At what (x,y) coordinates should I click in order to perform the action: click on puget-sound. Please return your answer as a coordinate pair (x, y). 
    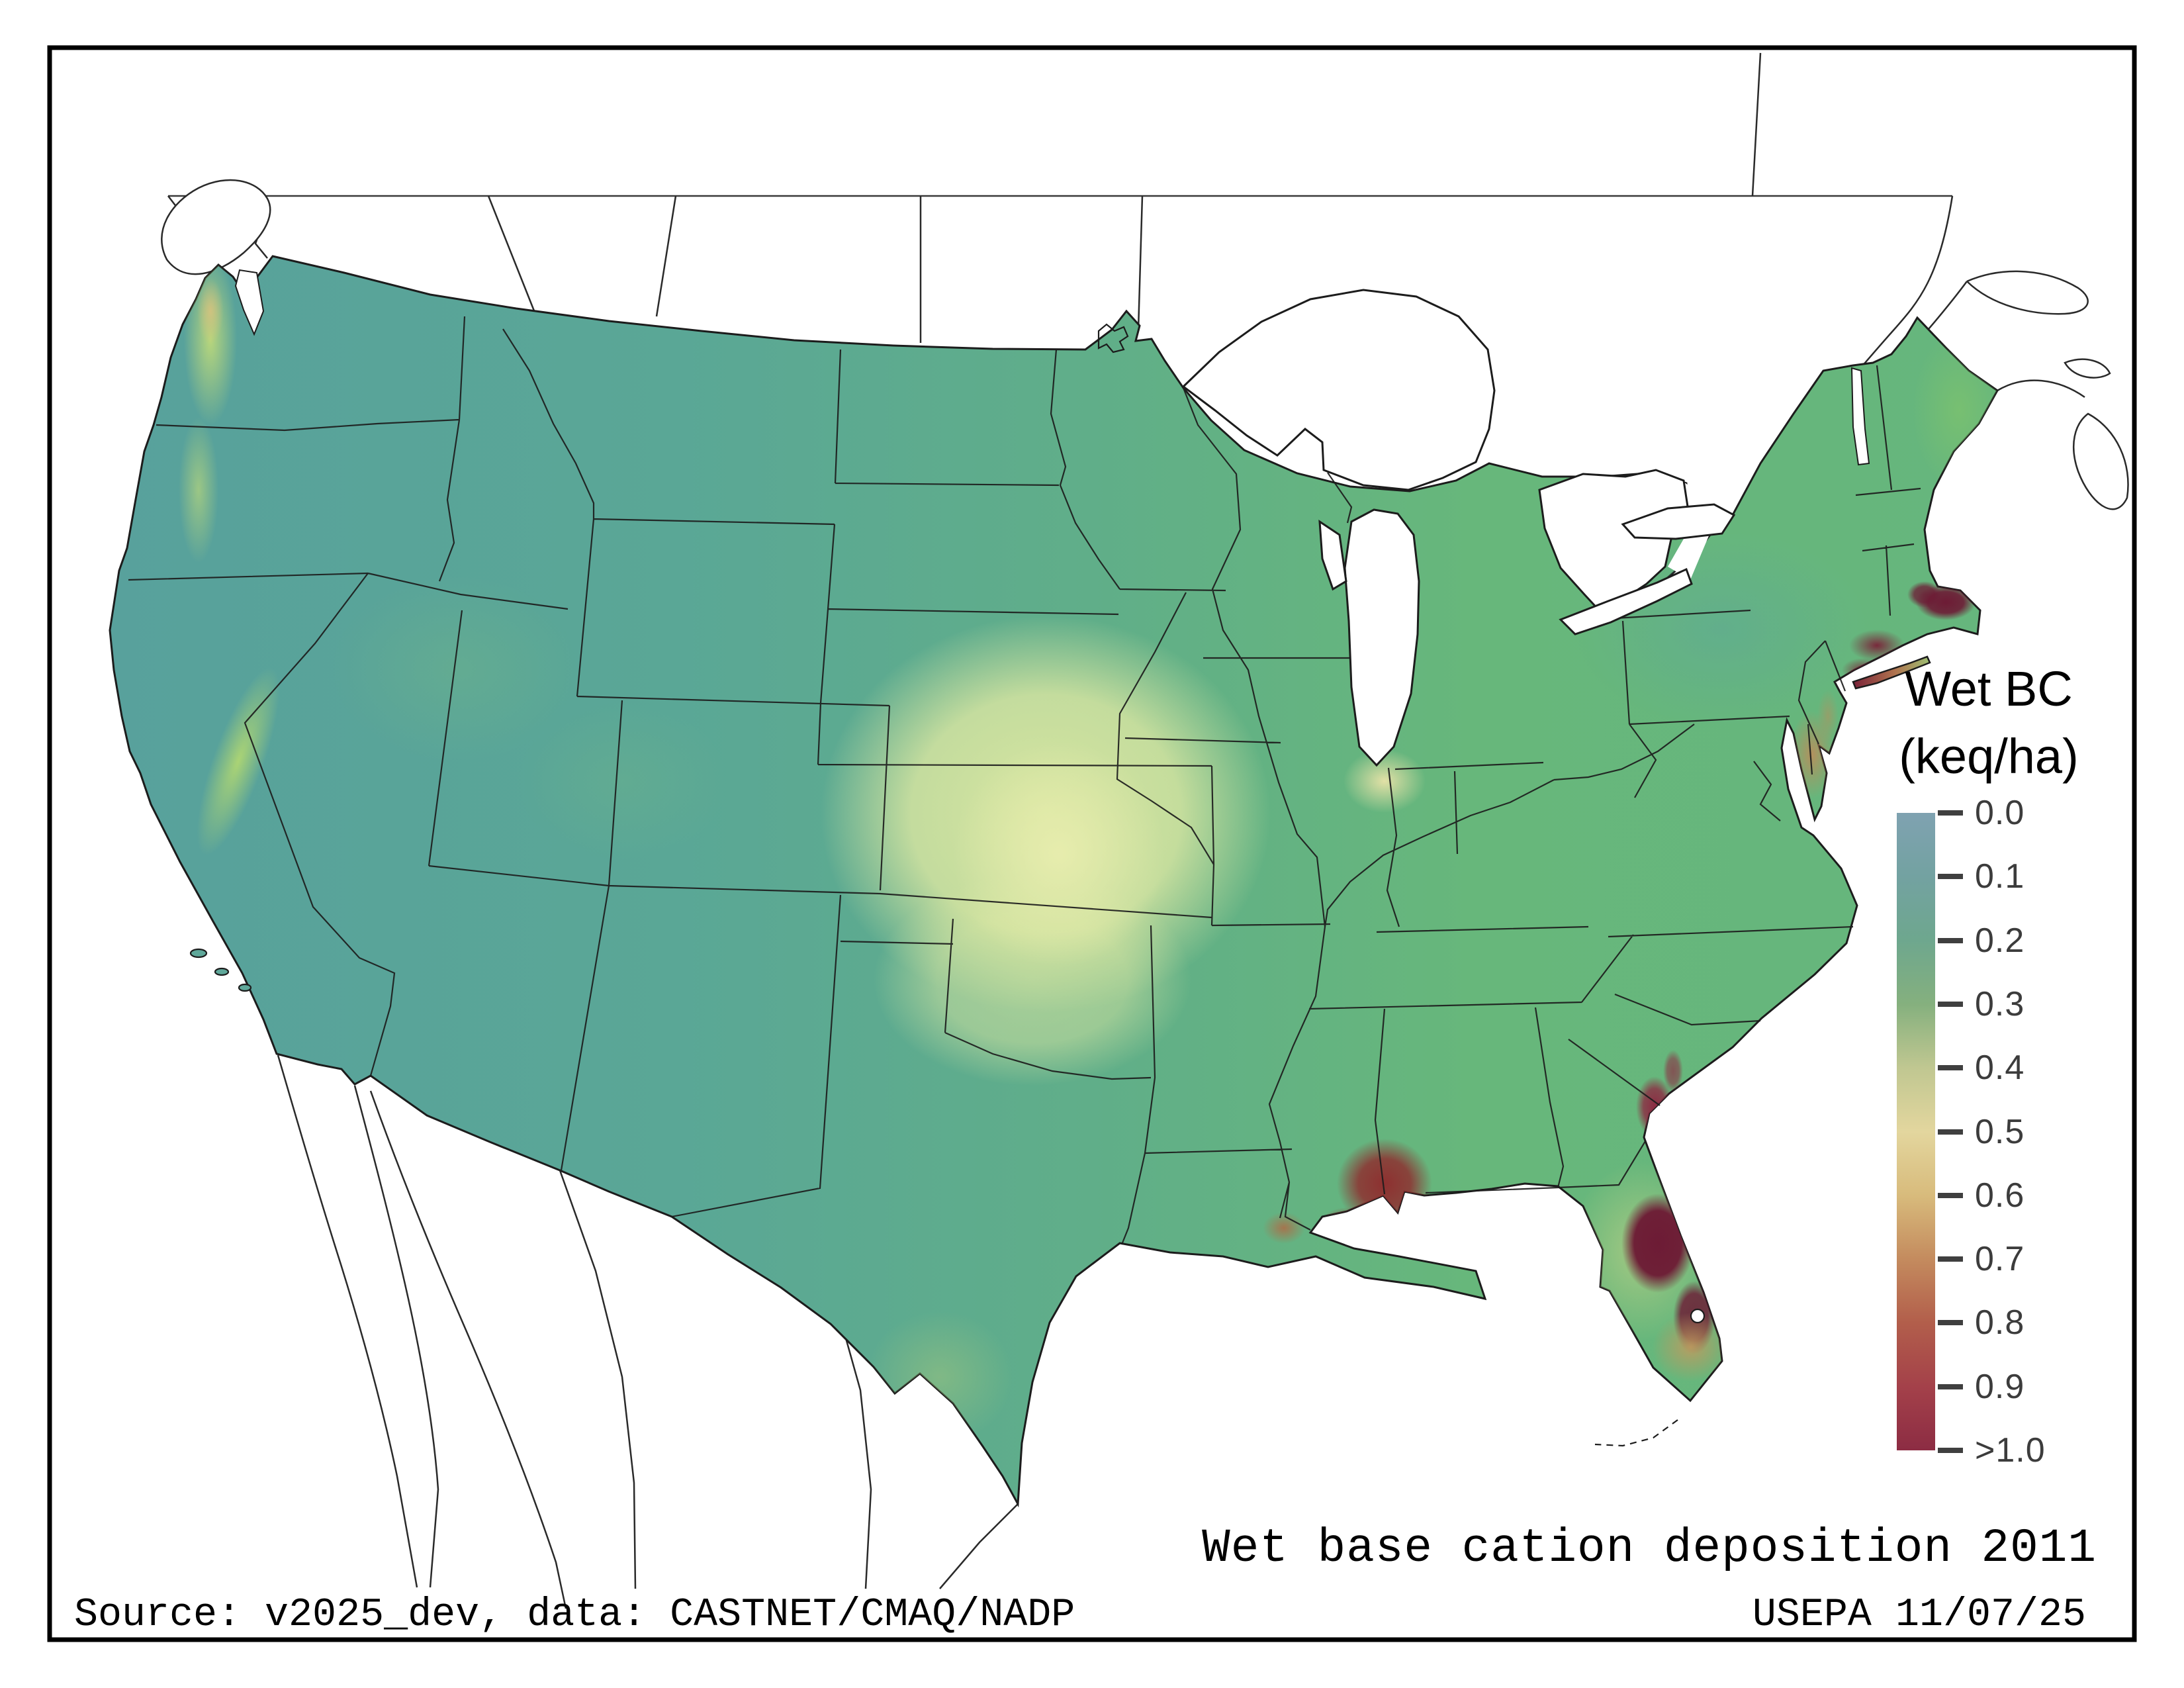
    Looking at the image, I should click on (250, 302).